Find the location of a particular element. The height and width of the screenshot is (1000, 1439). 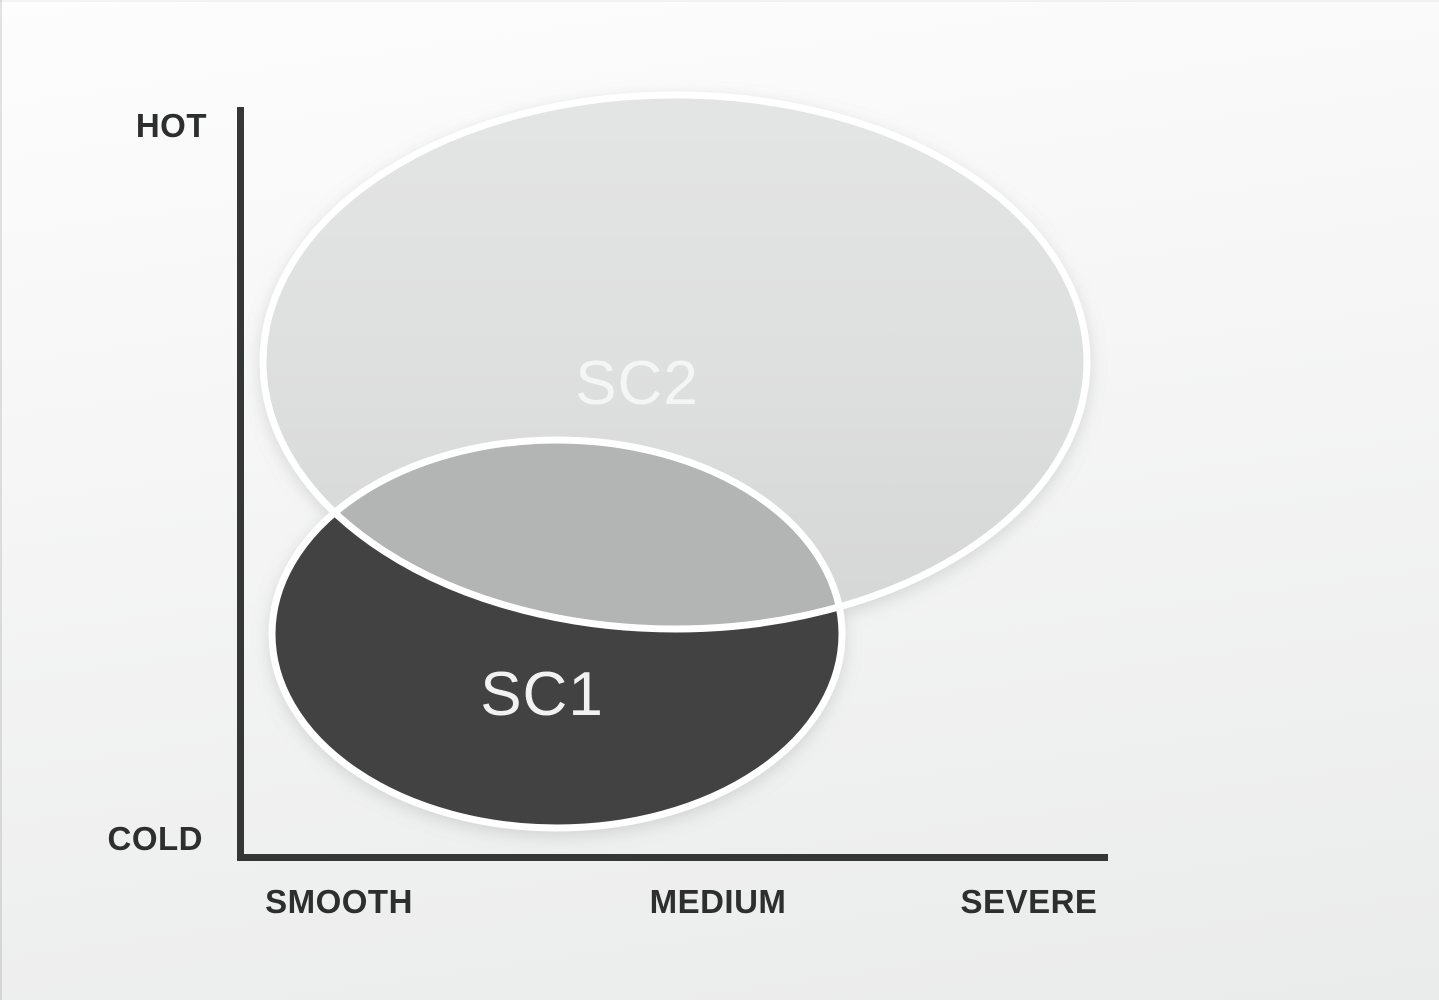

x-axis-label-medium: MEDIUM is located at coordinates (718, 901).